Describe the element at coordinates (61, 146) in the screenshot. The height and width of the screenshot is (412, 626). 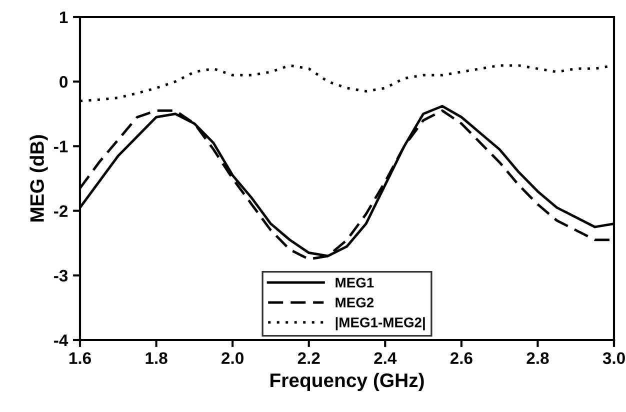
I see `y-tick-label: -1` at that location.